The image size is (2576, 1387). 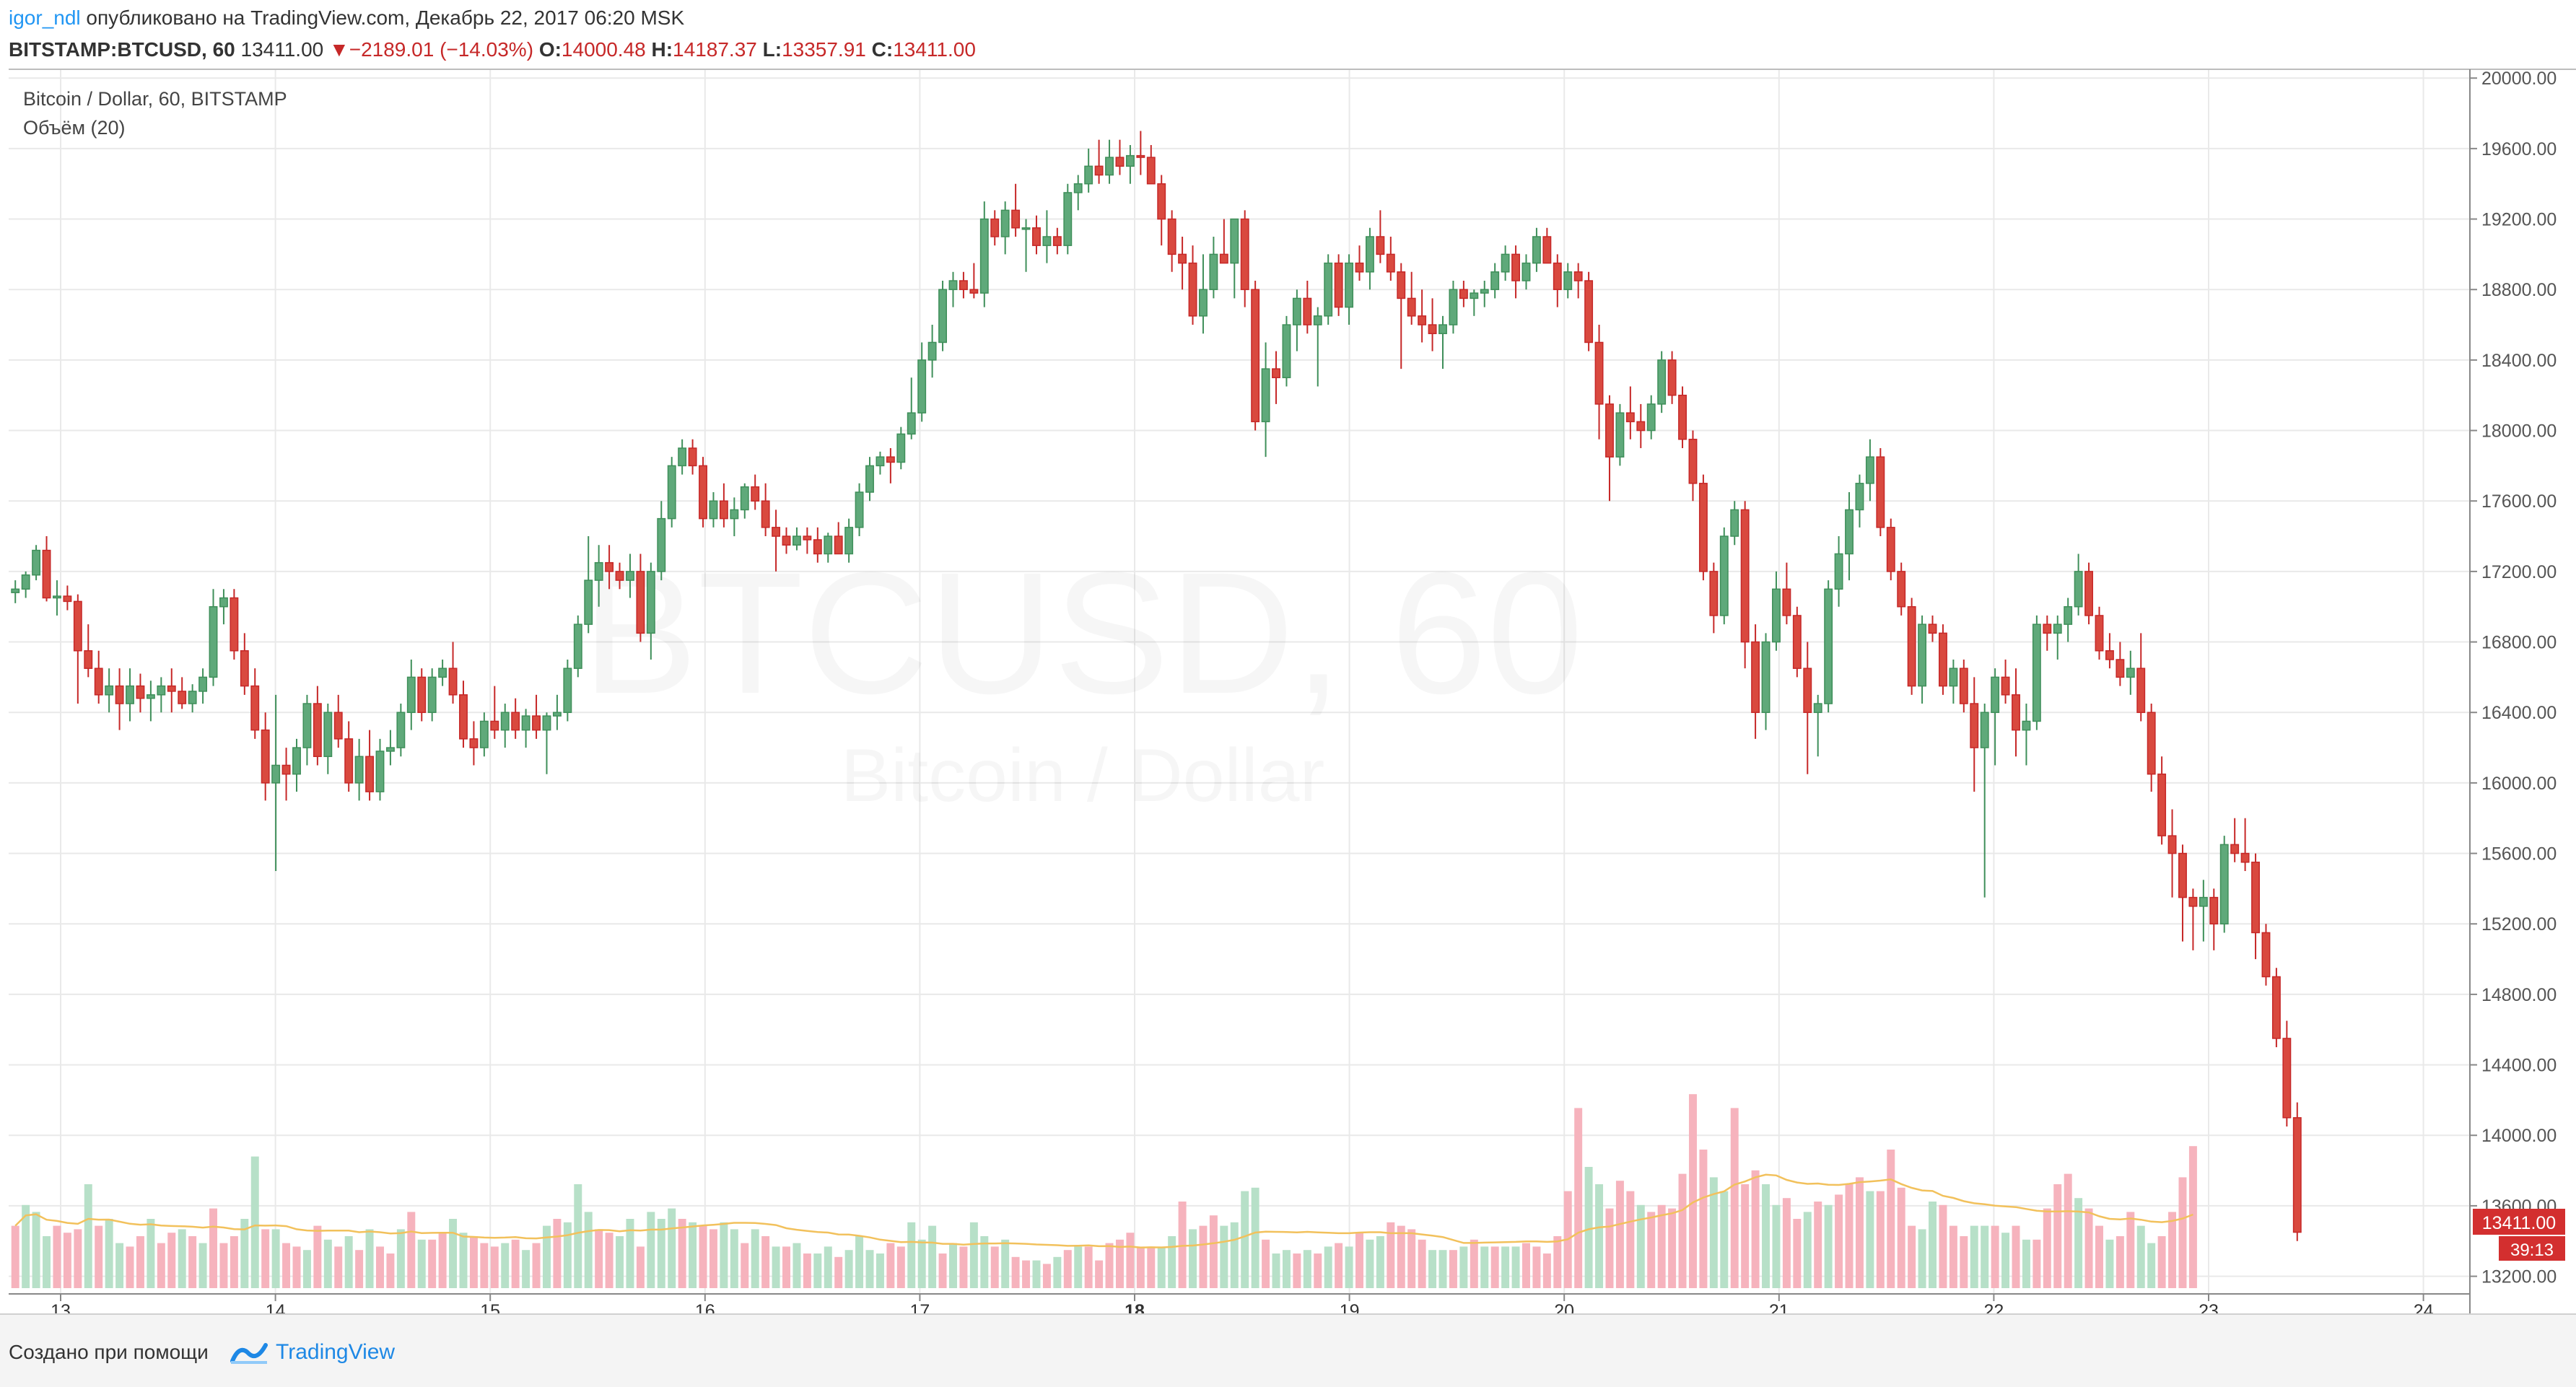 I want to click on author-link: igor_ndl, so click(x=45, y=17).